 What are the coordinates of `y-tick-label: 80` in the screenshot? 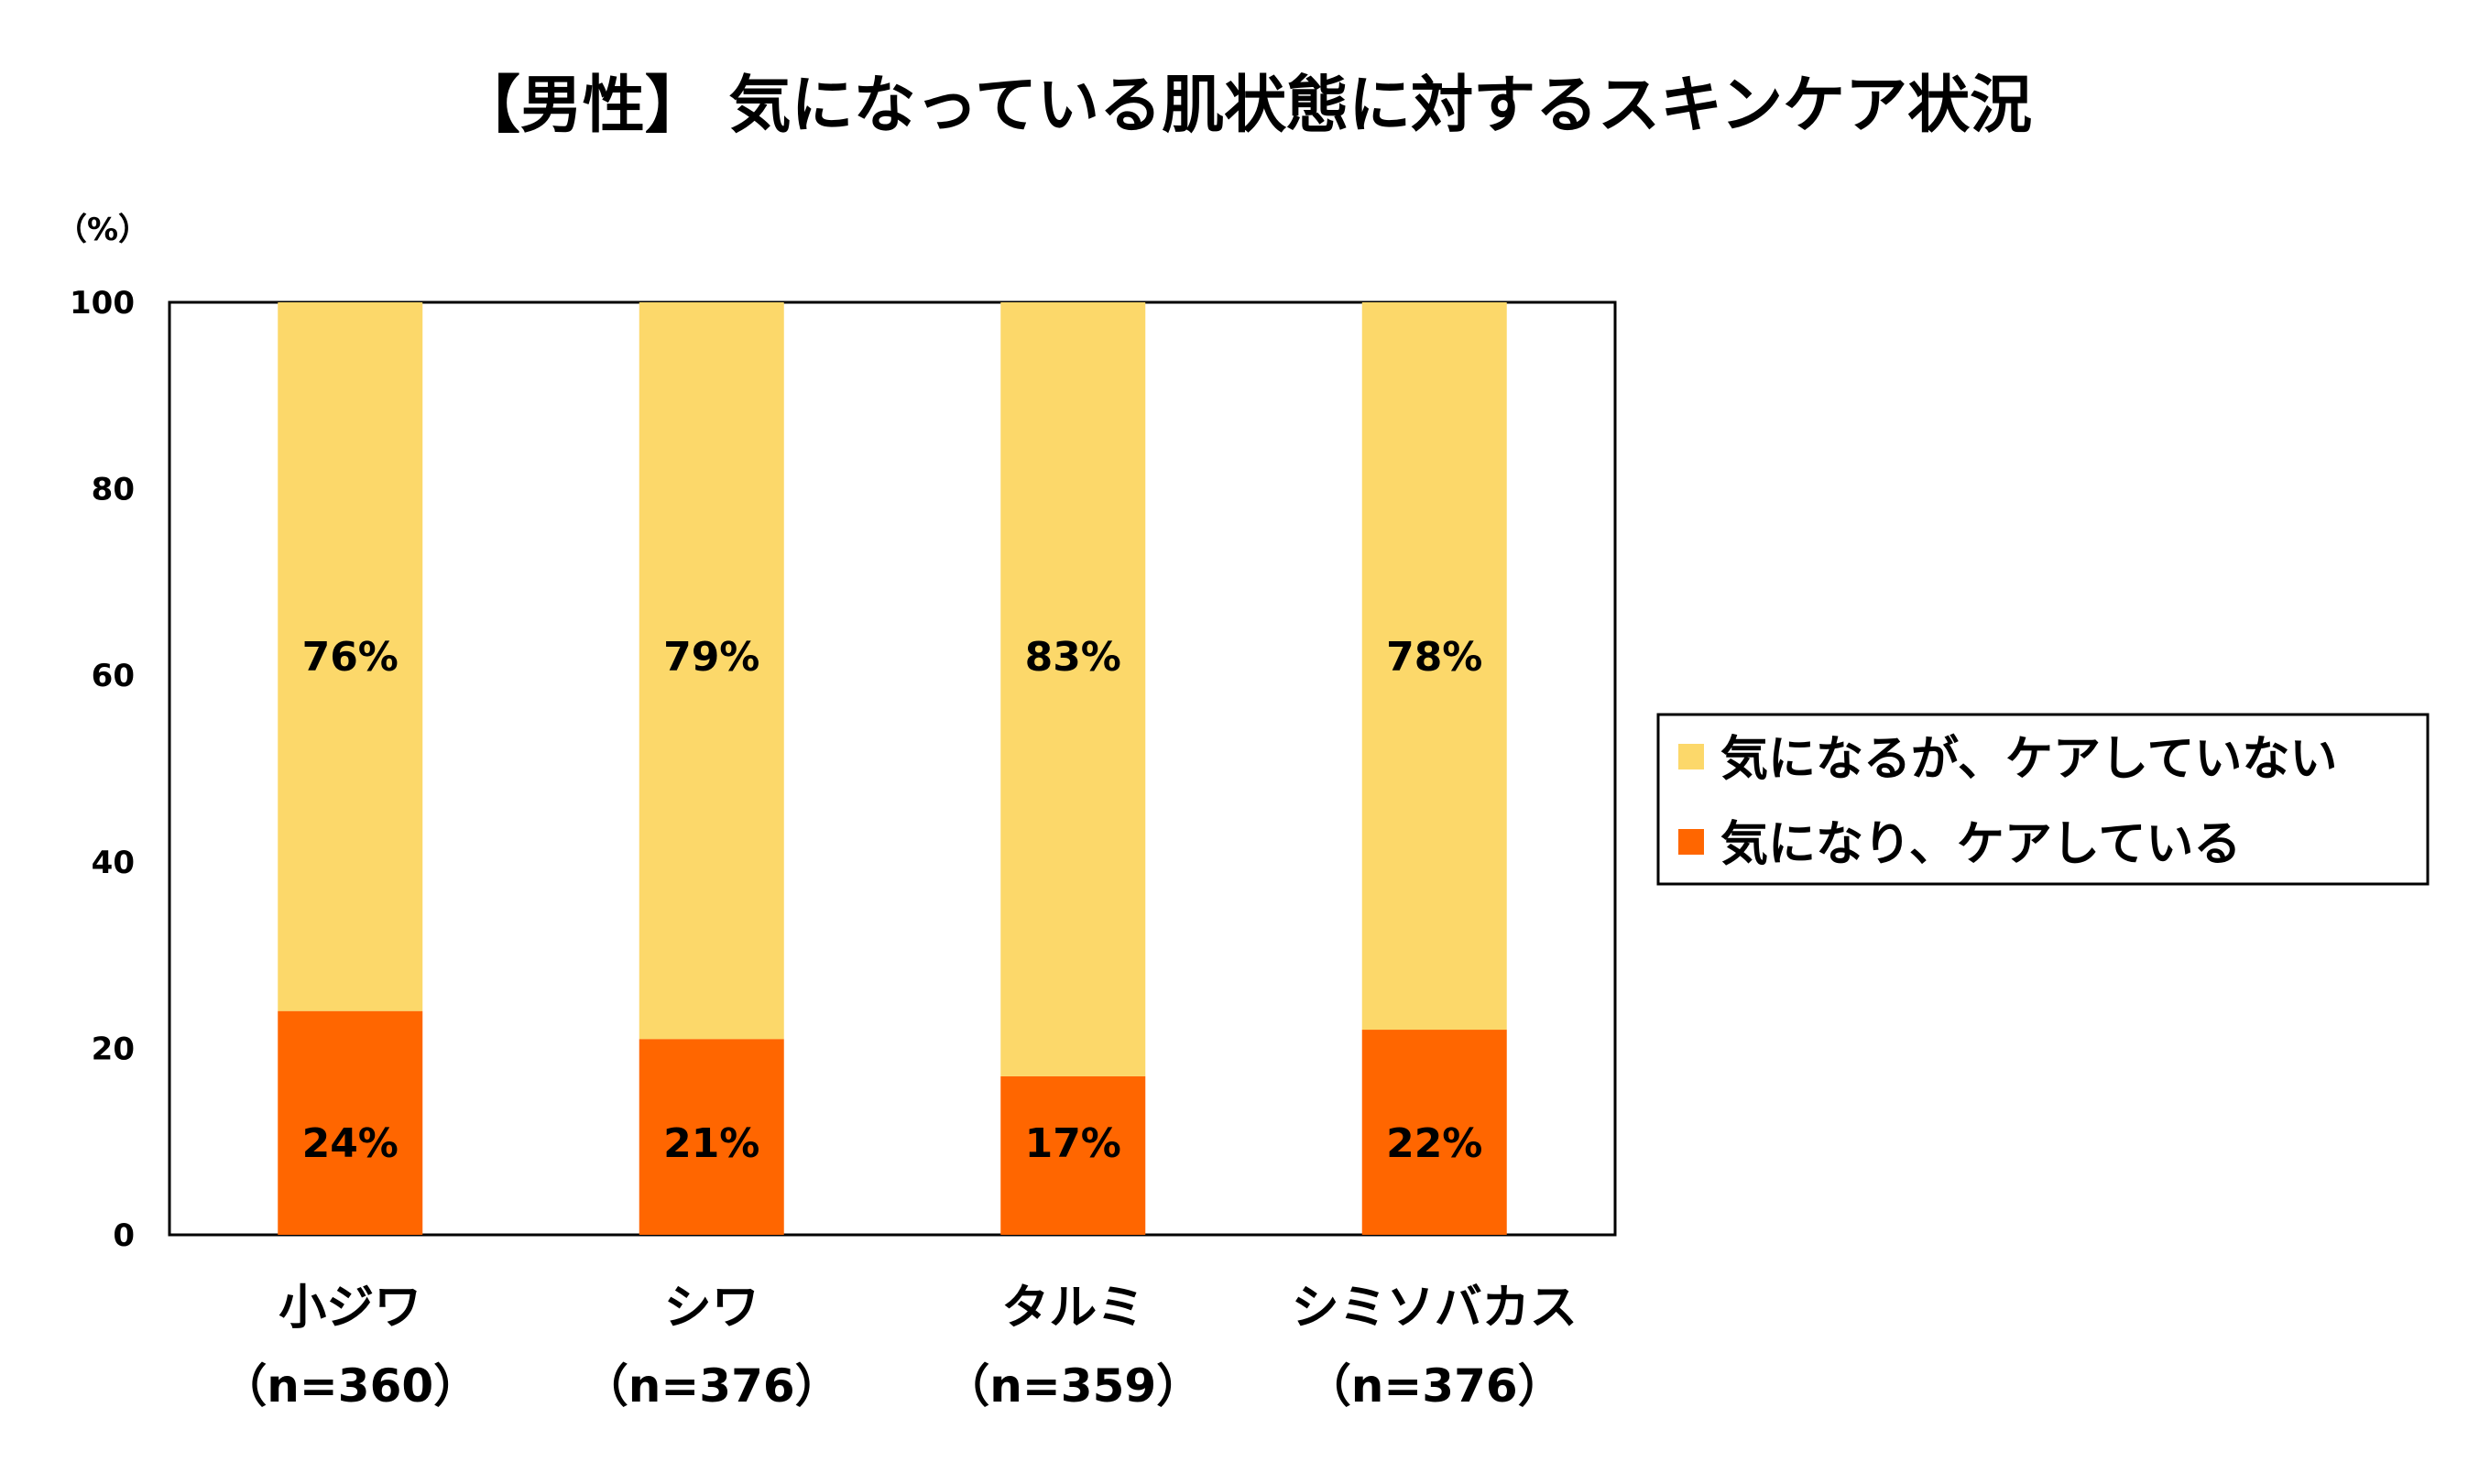 It's located at (113, 490).